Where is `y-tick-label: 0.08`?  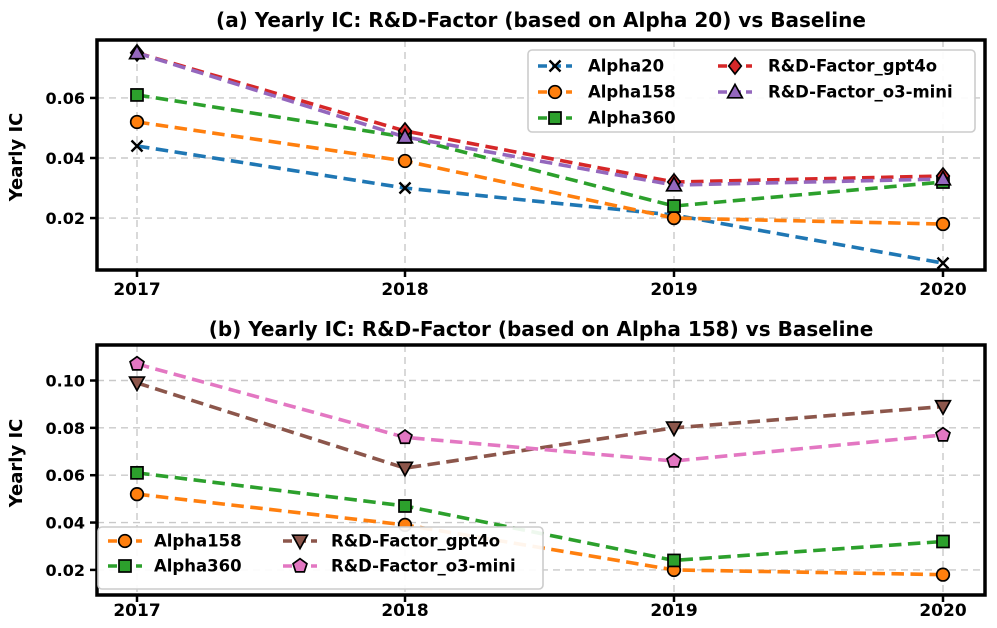 y-tick-label: 0.08 is located at coordinates (65, 428).